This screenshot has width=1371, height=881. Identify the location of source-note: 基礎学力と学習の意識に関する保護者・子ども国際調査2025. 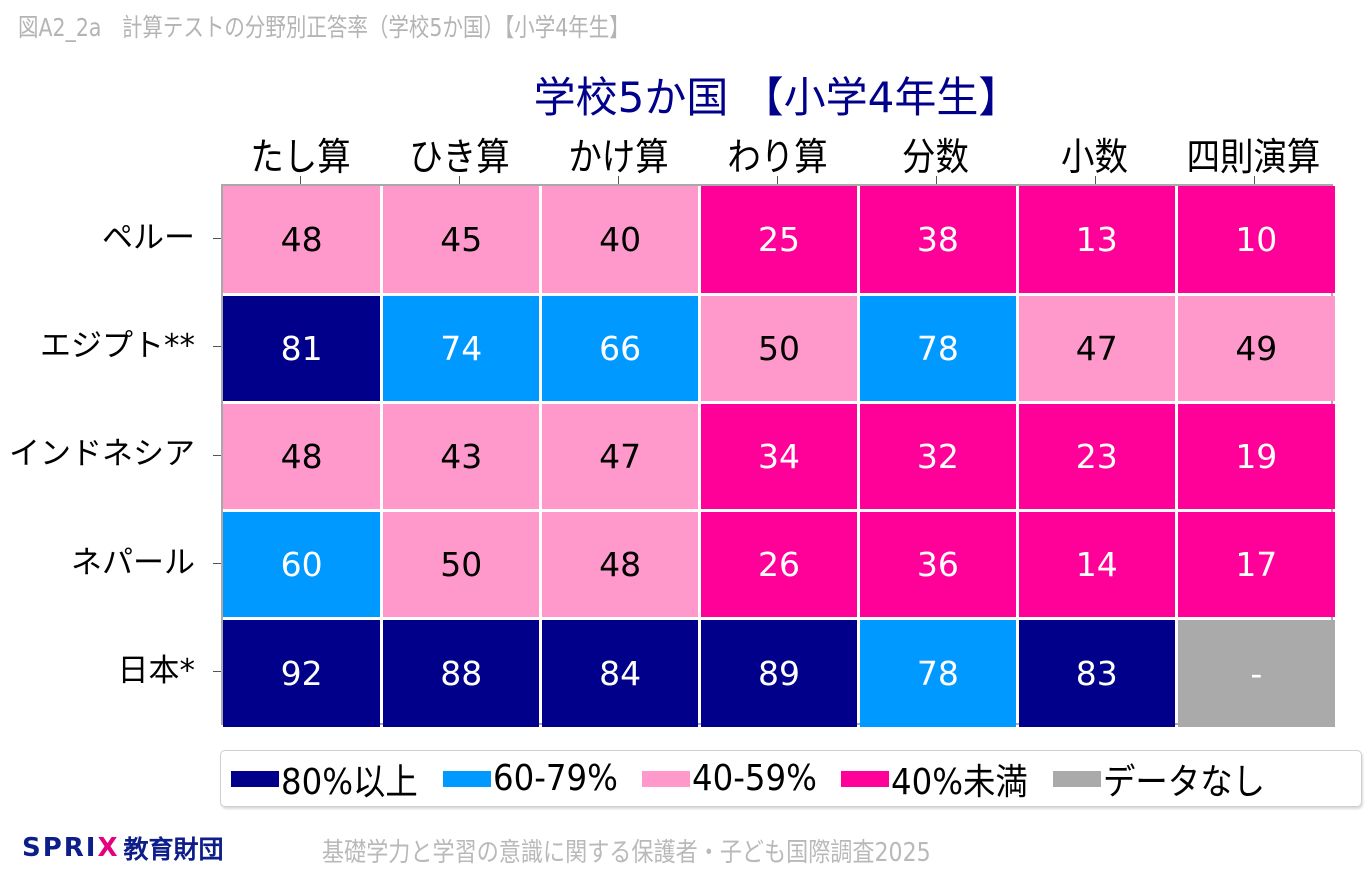
(626, 853).